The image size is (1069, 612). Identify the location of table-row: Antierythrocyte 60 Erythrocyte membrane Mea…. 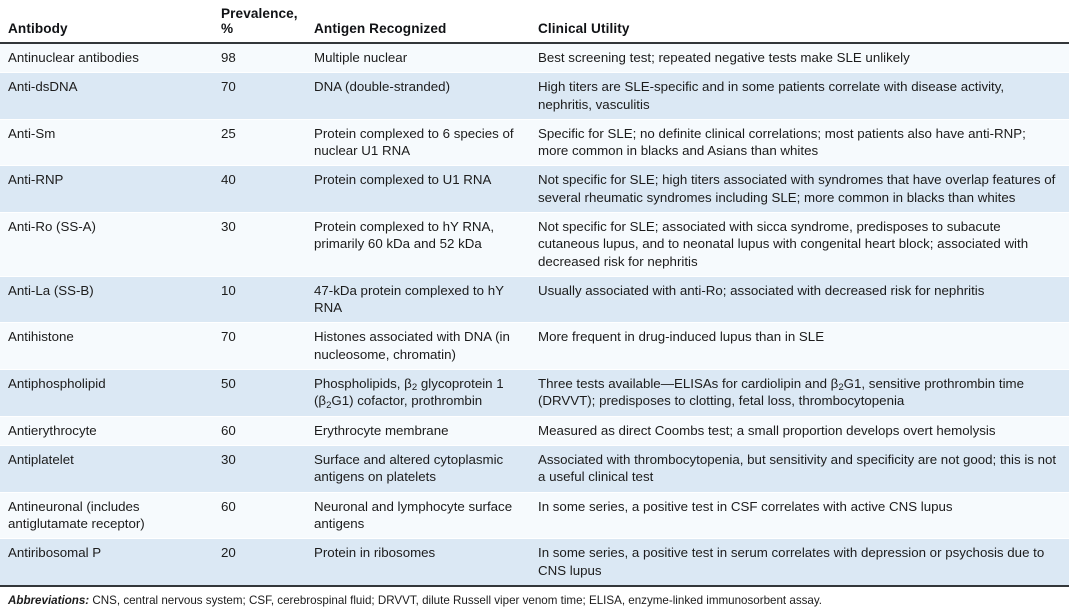
(534, 431).